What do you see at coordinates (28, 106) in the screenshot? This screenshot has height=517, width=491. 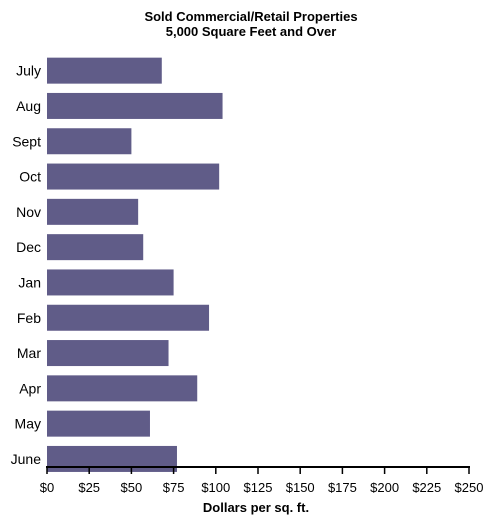 I see `category-label-aug: Aug` at bounding box center [28, 106].